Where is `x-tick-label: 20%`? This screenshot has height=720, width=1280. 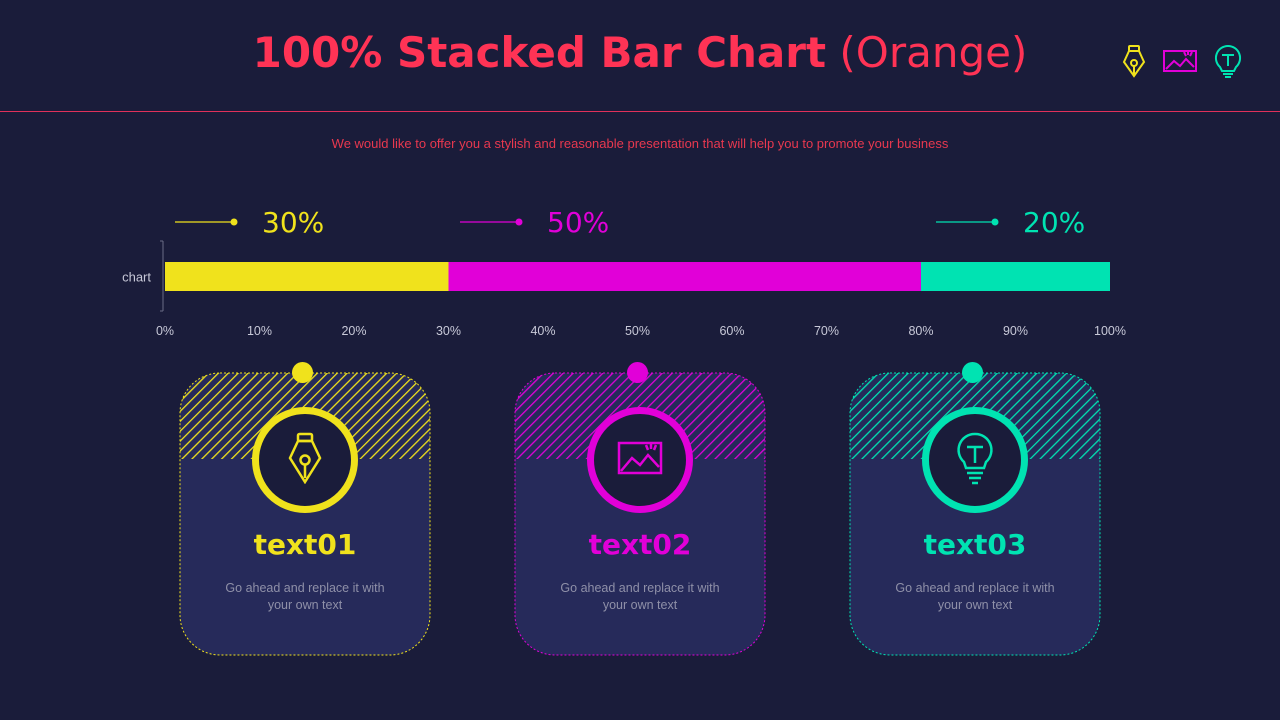
x-tick-label: 20% is located at coordinates (353, 331).